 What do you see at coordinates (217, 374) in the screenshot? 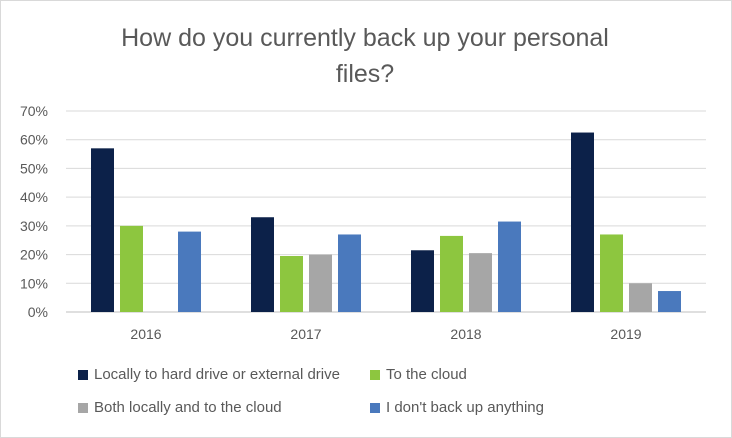
I see `legend-label-local: Locally to hard drive or external drive` at bounding box center [217, 374].